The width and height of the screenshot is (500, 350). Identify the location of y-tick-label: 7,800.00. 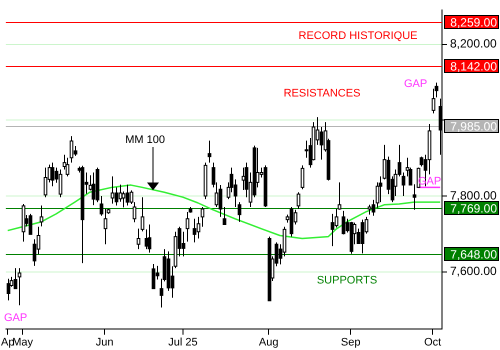
(474, 195).